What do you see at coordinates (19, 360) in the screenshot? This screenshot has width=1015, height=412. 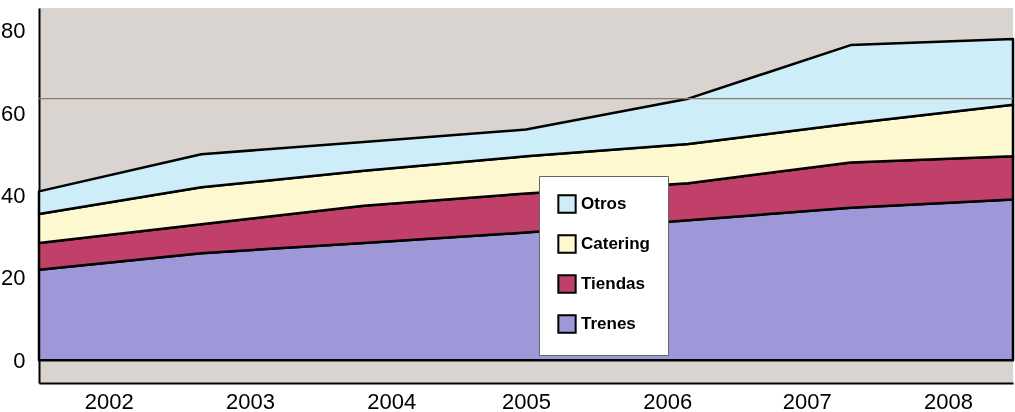 I see `y-tick-label: 0` at bounding box center [19, 360].